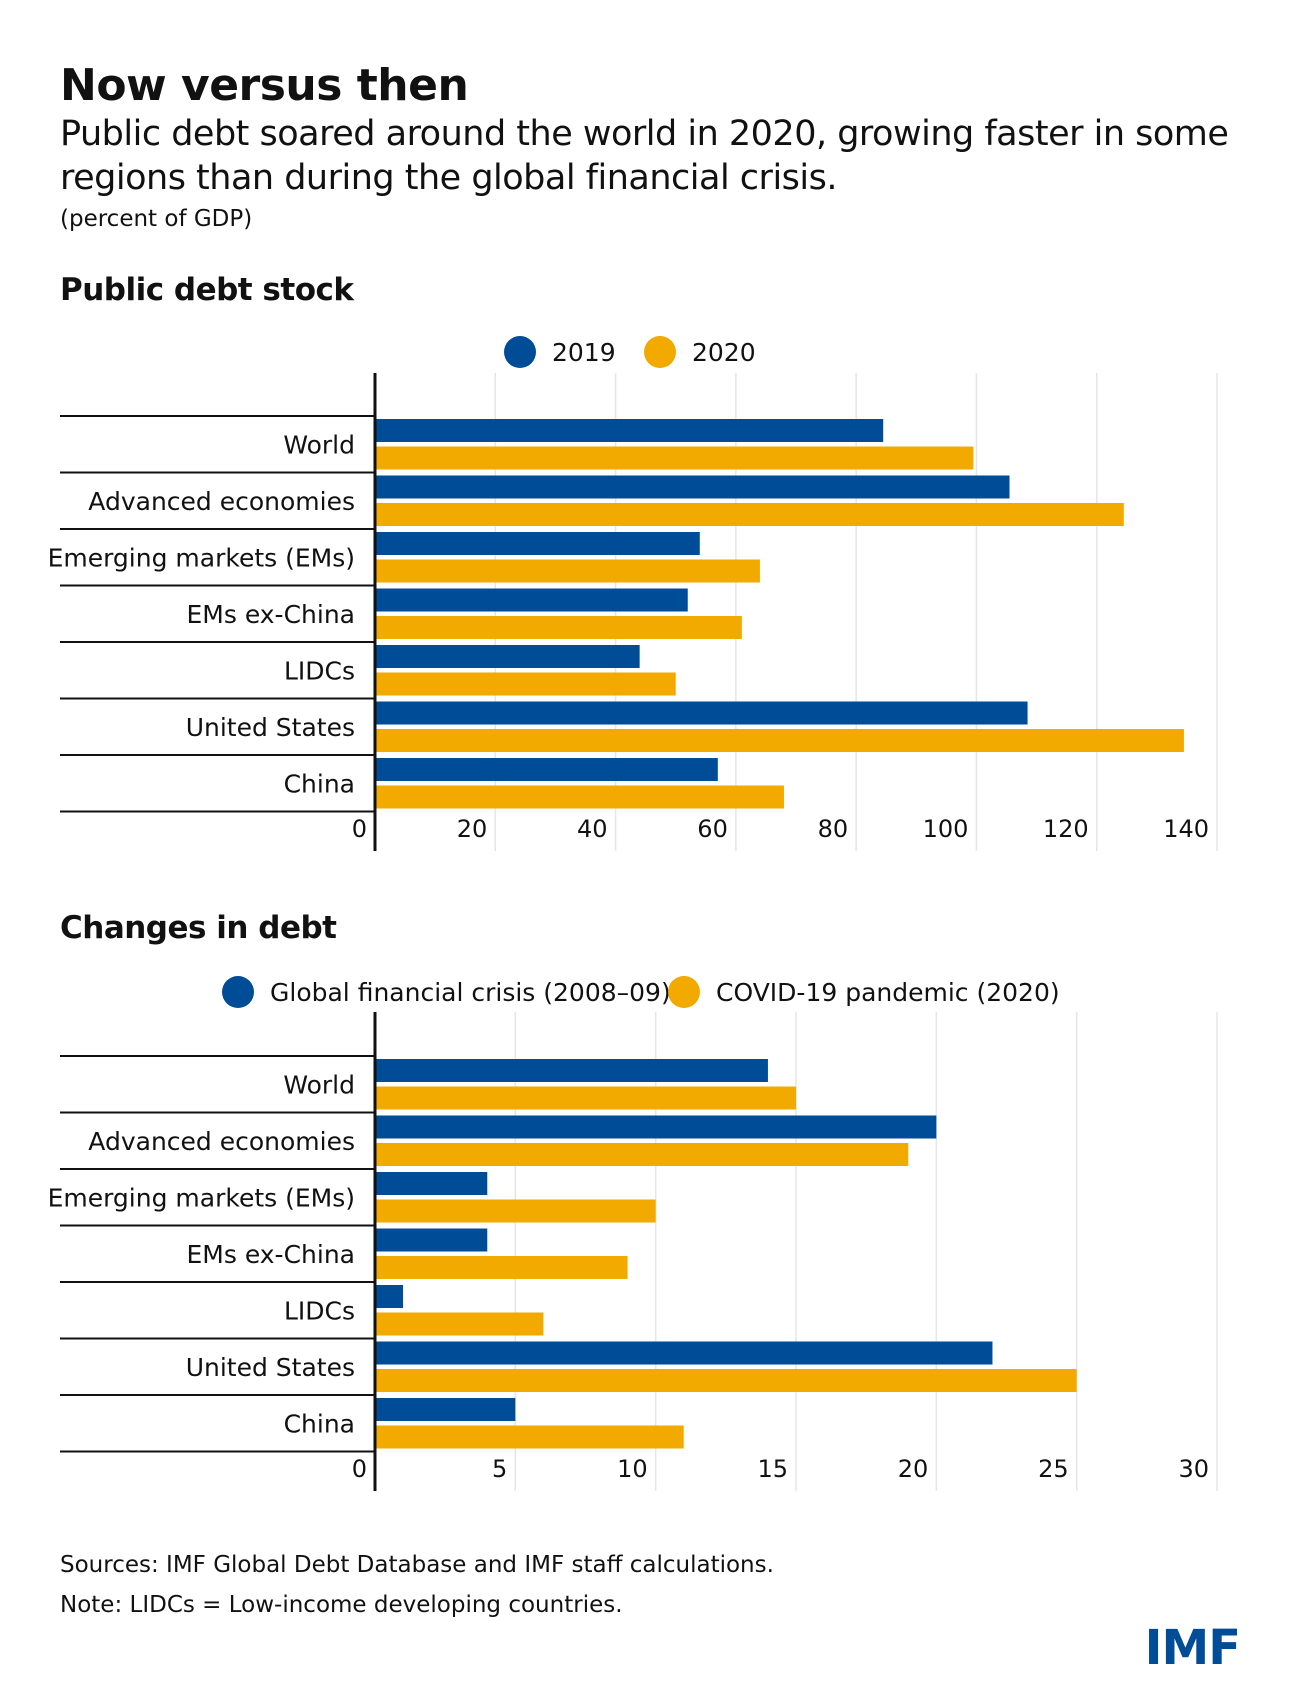 The height and width of the screenshot is (1690, 1300). Describe the element at coordinates (1053, 1469) in the screenshot. I see `x-tick-label: 25` at that location.